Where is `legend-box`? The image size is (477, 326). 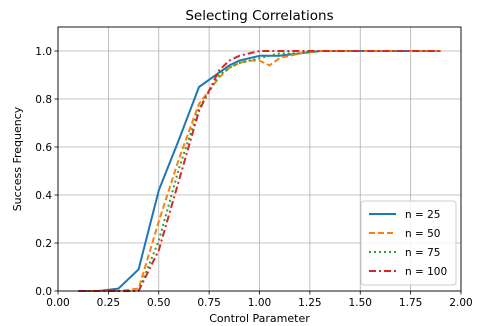 legend-box is located at coordinates (408, 243).